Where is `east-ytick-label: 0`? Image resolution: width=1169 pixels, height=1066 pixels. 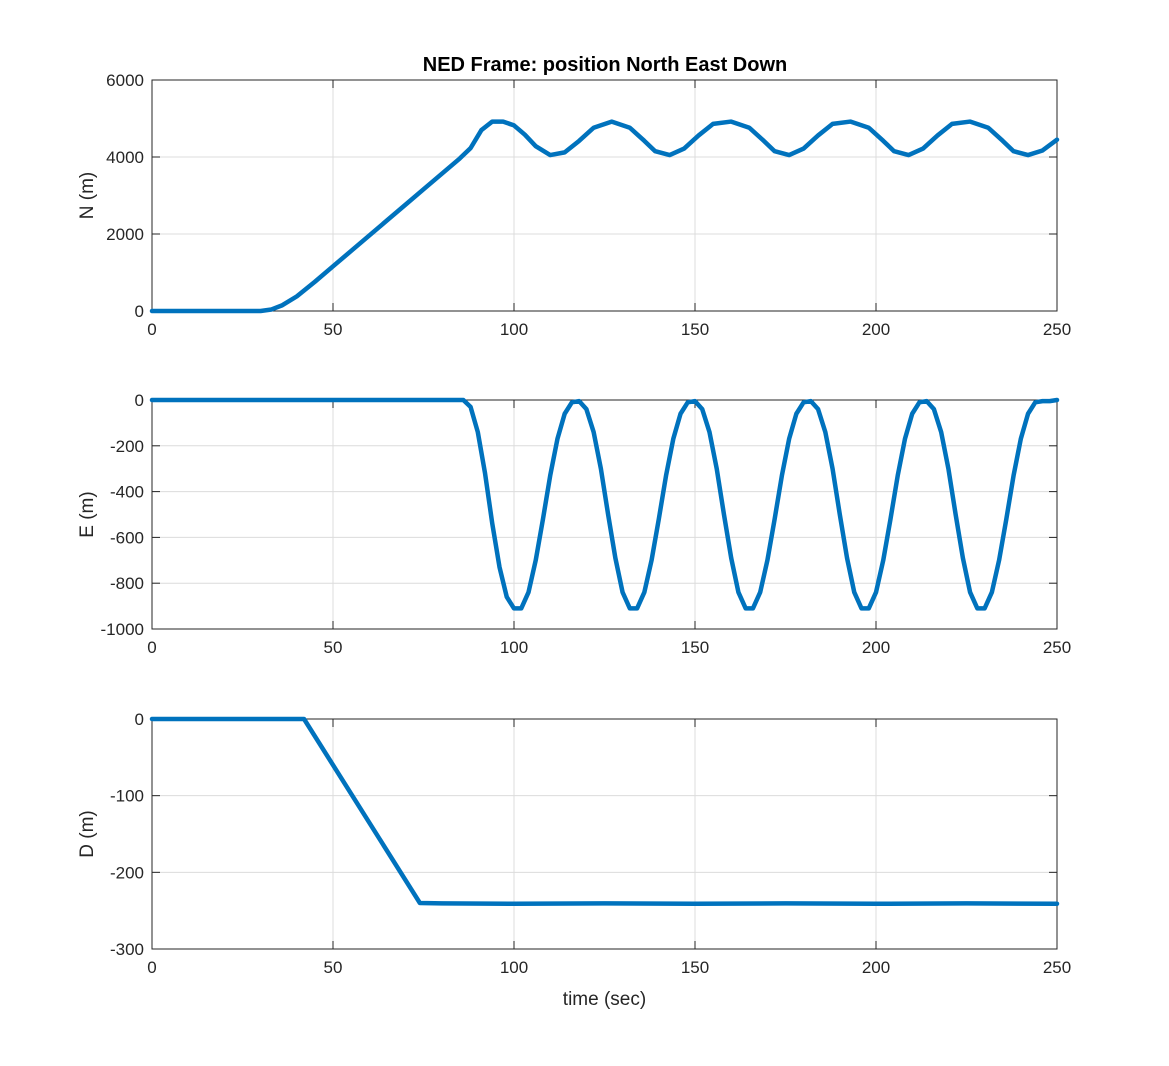 east-ytick-label: 0 is located at coordinates (139, 400).